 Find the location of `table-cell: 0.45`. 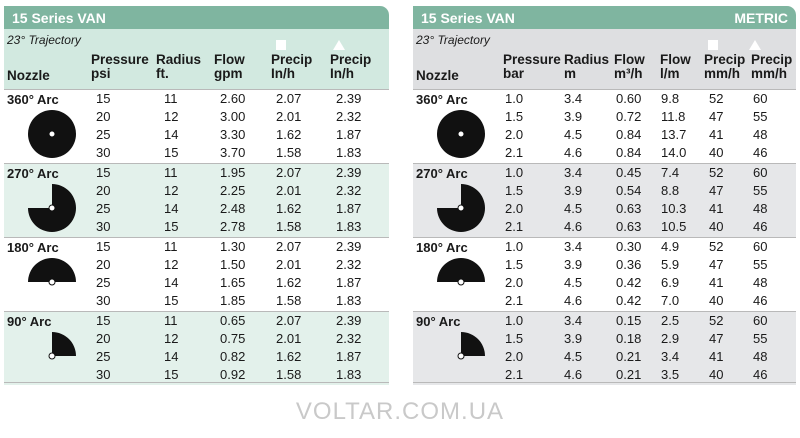

table-cell: 0.45 is located at coordinates (629, 172).